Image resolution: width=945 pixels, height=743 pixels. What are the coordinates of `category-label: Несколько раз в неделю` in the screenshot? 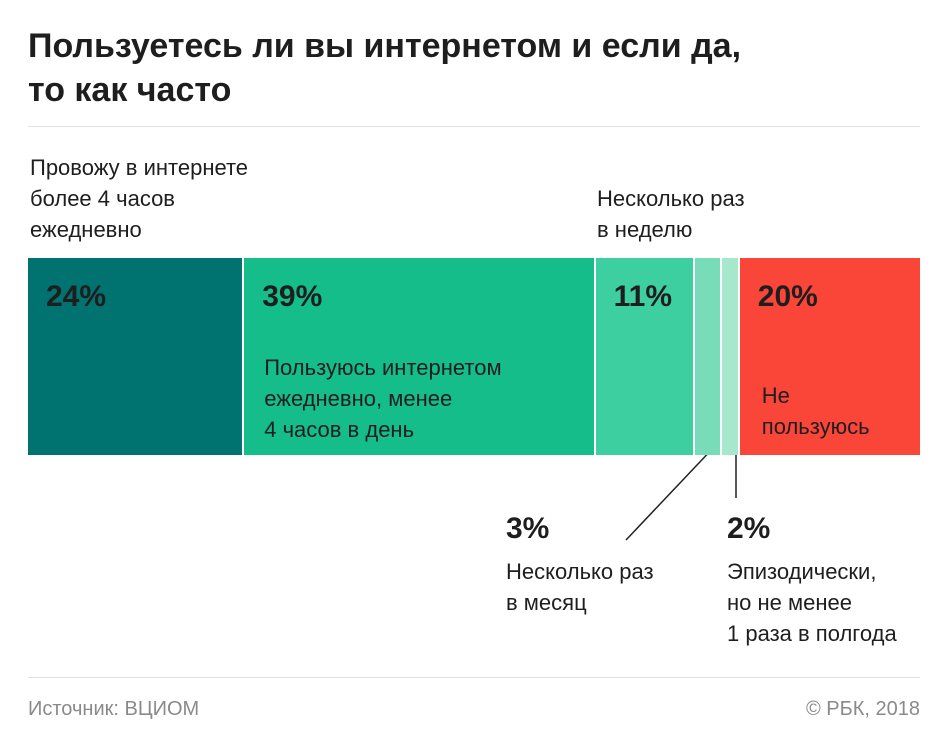 It's located at (671, 214).